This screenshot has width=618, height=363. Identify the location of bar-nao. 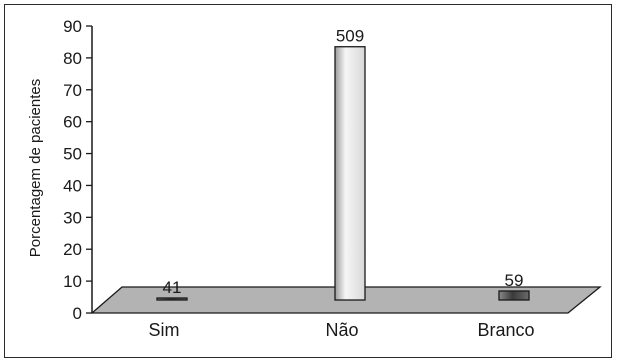
(350, 173).